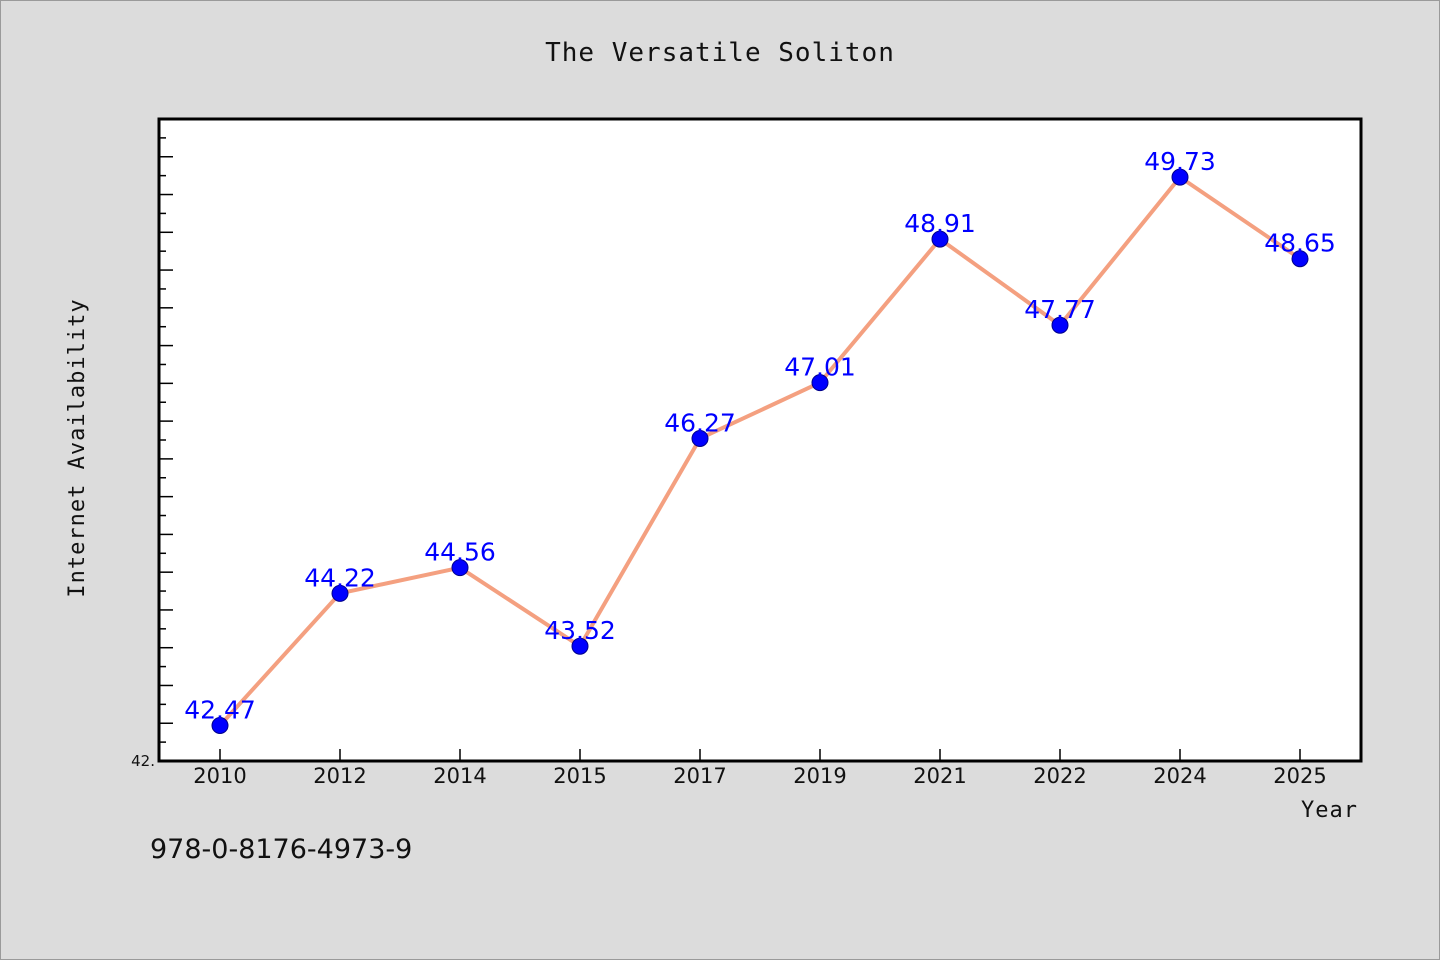  I want to click on chart-title: The Versatile Soliton, so click(720, 53).